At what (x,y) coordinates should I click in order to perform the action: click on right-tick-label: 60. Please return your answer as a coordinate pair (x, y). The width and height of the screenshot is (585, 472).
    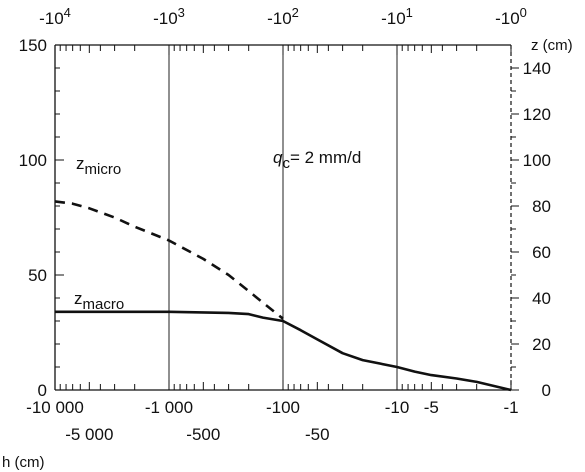
    Looking at the image, I should click on (541, 252).